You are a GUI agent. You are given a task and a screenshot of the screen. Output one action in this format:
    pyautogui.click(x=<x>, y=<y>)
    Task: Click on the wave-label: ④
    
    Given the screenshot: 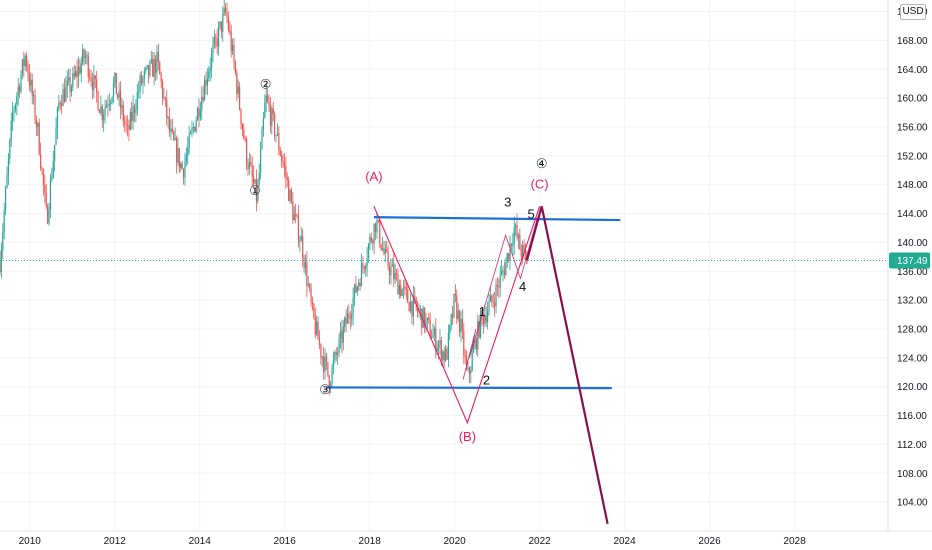 What is the action you would take?
    pyautogui.click(x=542, y=163)
    